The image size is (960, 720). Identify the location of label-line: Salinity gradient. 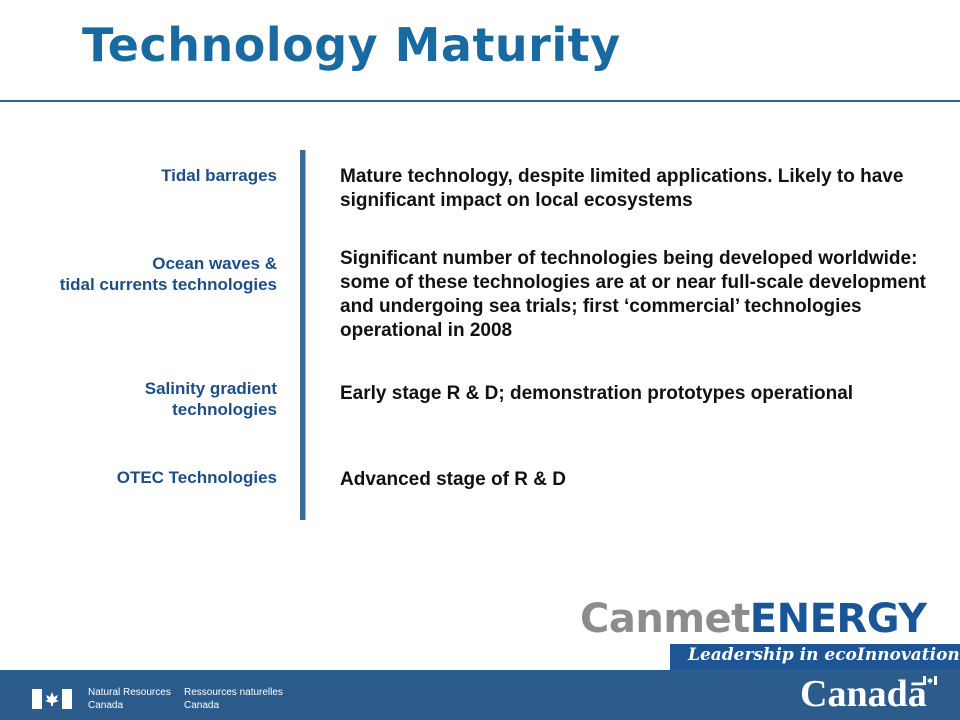
(210, 388).